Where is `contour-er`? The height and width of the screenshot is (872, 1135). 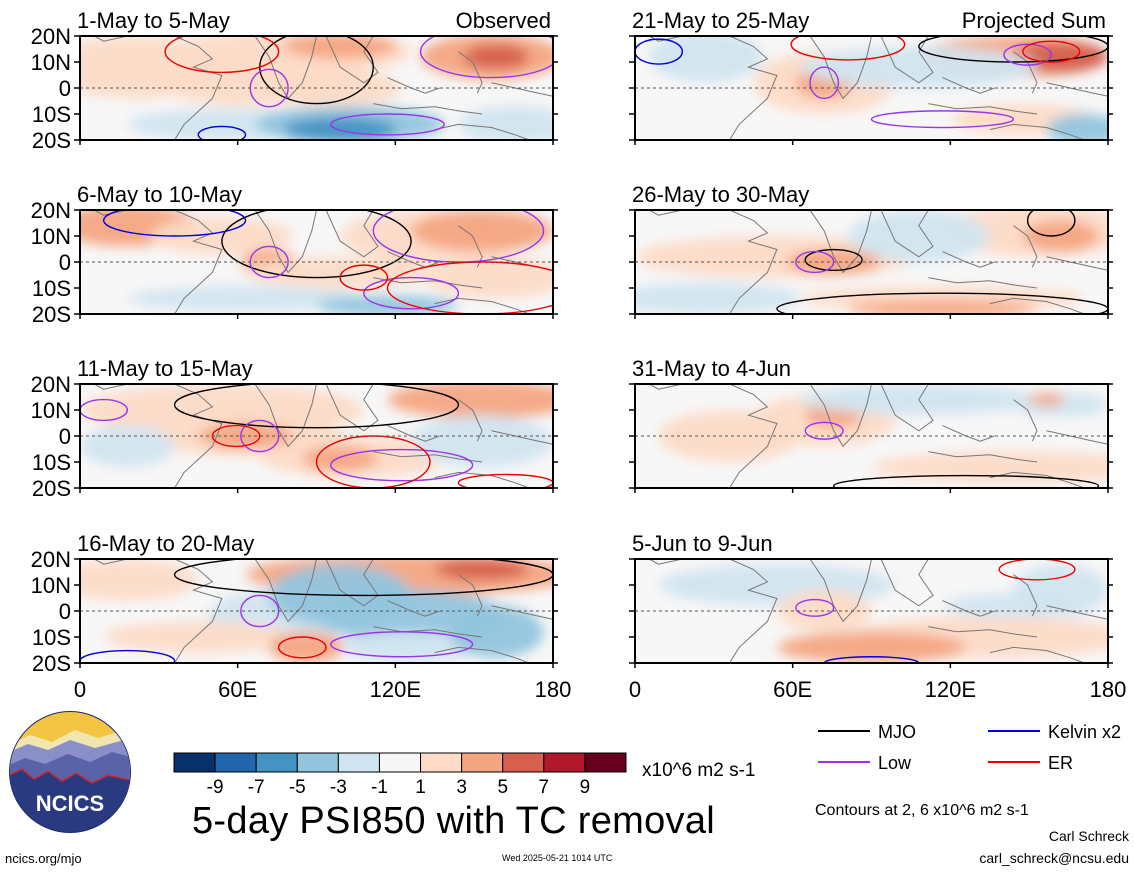 contour-er is located at coordinates (302, 647).